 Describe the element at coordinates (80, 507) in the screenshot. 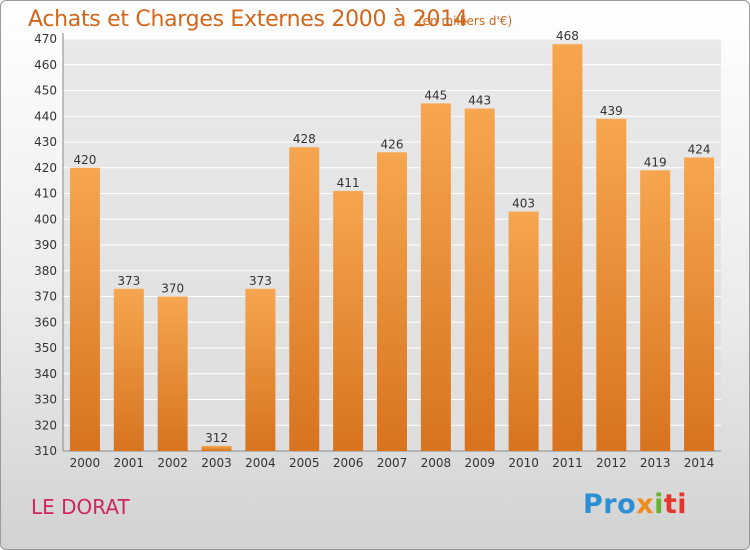

I see `town-name: LE DORAT` at that location.